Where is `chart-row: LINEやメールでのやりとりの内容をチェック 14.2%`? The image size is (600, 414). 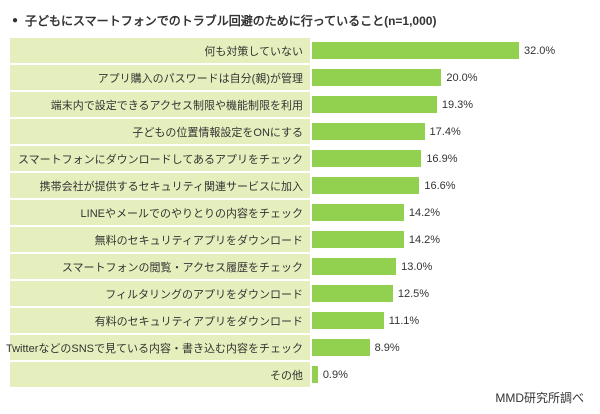 chart-row: LINEやメールでのやりとりの内容をチェック 14.2% is located at coordinates (300, 212).